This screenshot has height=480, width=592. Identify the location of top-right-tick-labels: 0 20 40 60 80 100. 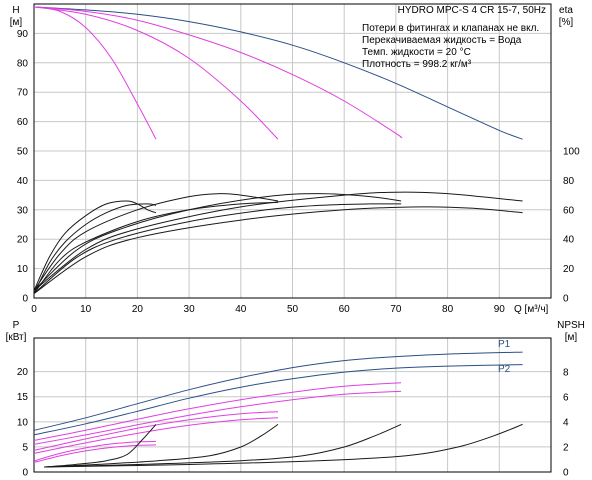
(571, 226).